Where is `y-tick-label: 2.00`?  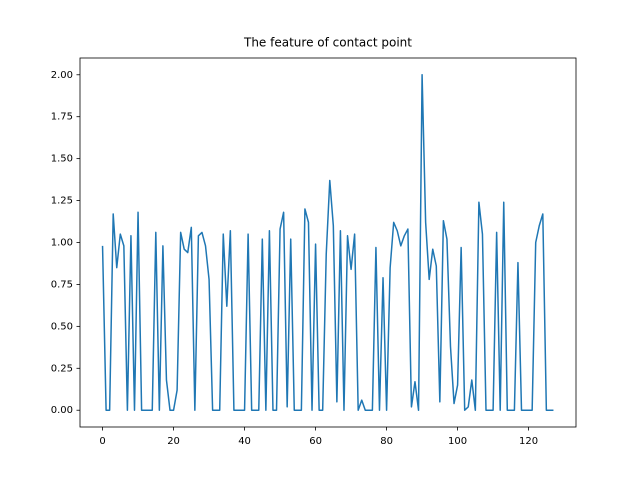
y-tick-label: 2.00 is located at coordinates (62, 75).